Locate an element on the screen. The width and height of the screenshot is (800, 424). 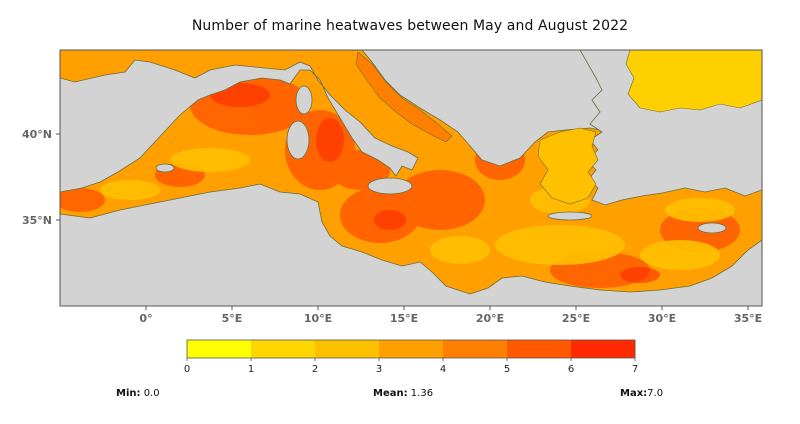
sardinia-island is located at coordinates (298, 140).